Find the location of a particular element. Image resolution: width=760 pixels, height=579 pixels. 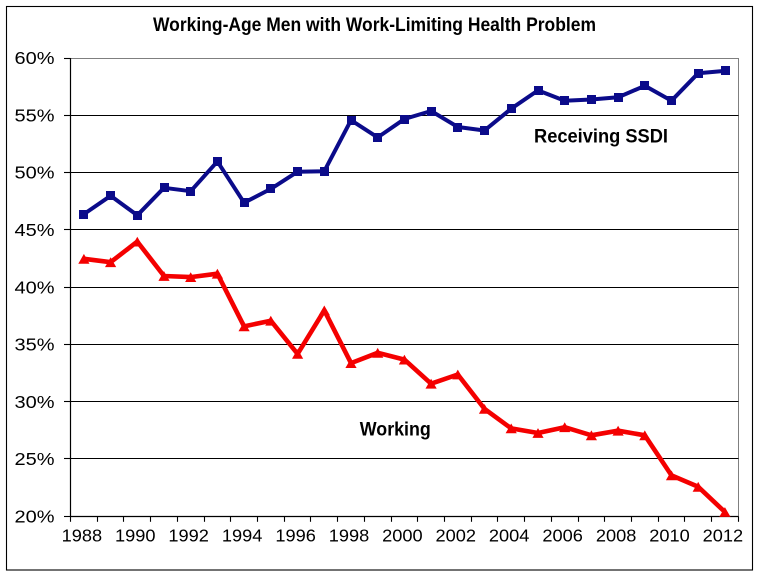

svg-text: 25% is located at coordinates (35, 459).